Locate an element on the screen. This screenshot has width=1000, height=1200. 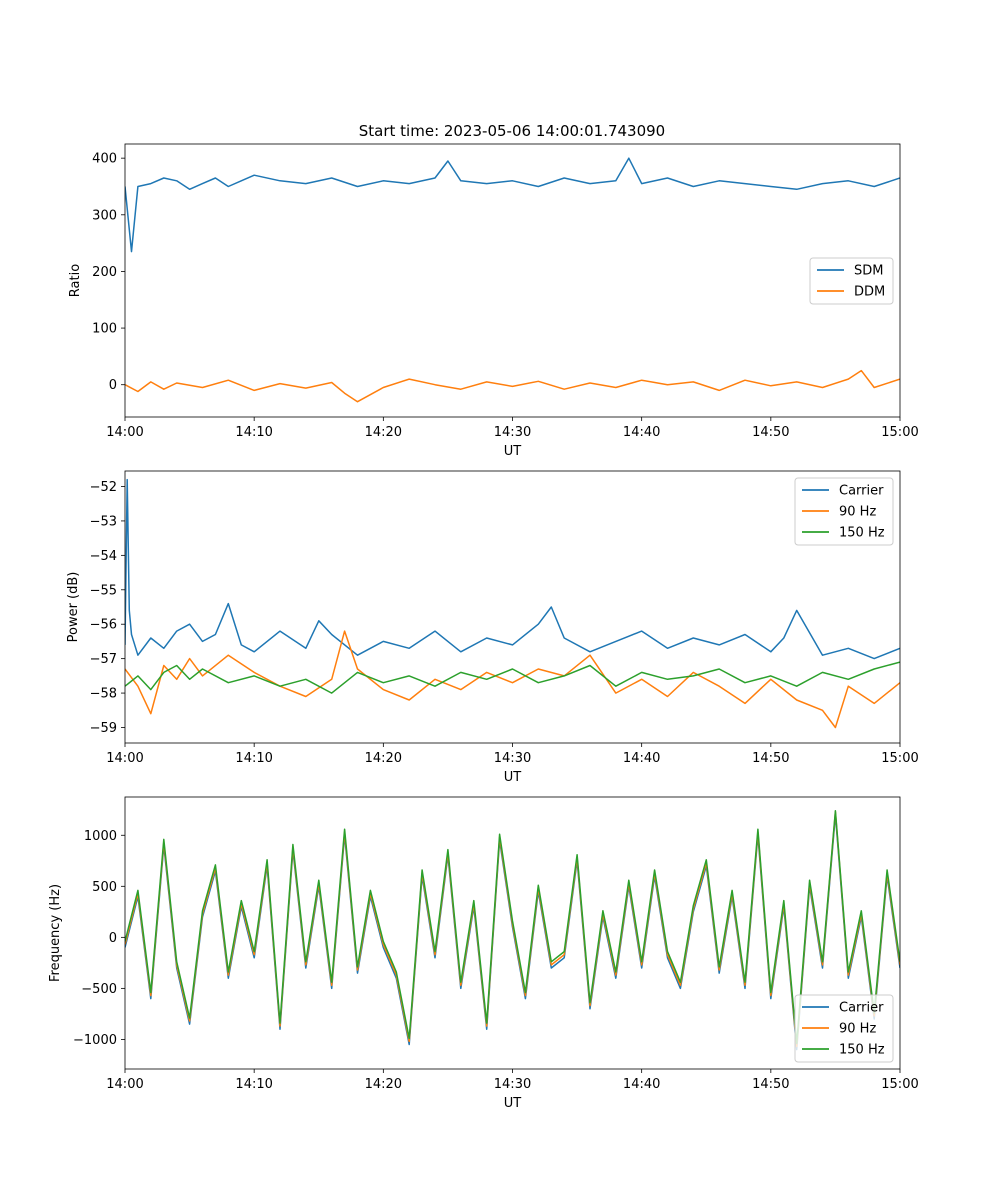
y-tick-label: −54 is located at coordinates (103, 556).